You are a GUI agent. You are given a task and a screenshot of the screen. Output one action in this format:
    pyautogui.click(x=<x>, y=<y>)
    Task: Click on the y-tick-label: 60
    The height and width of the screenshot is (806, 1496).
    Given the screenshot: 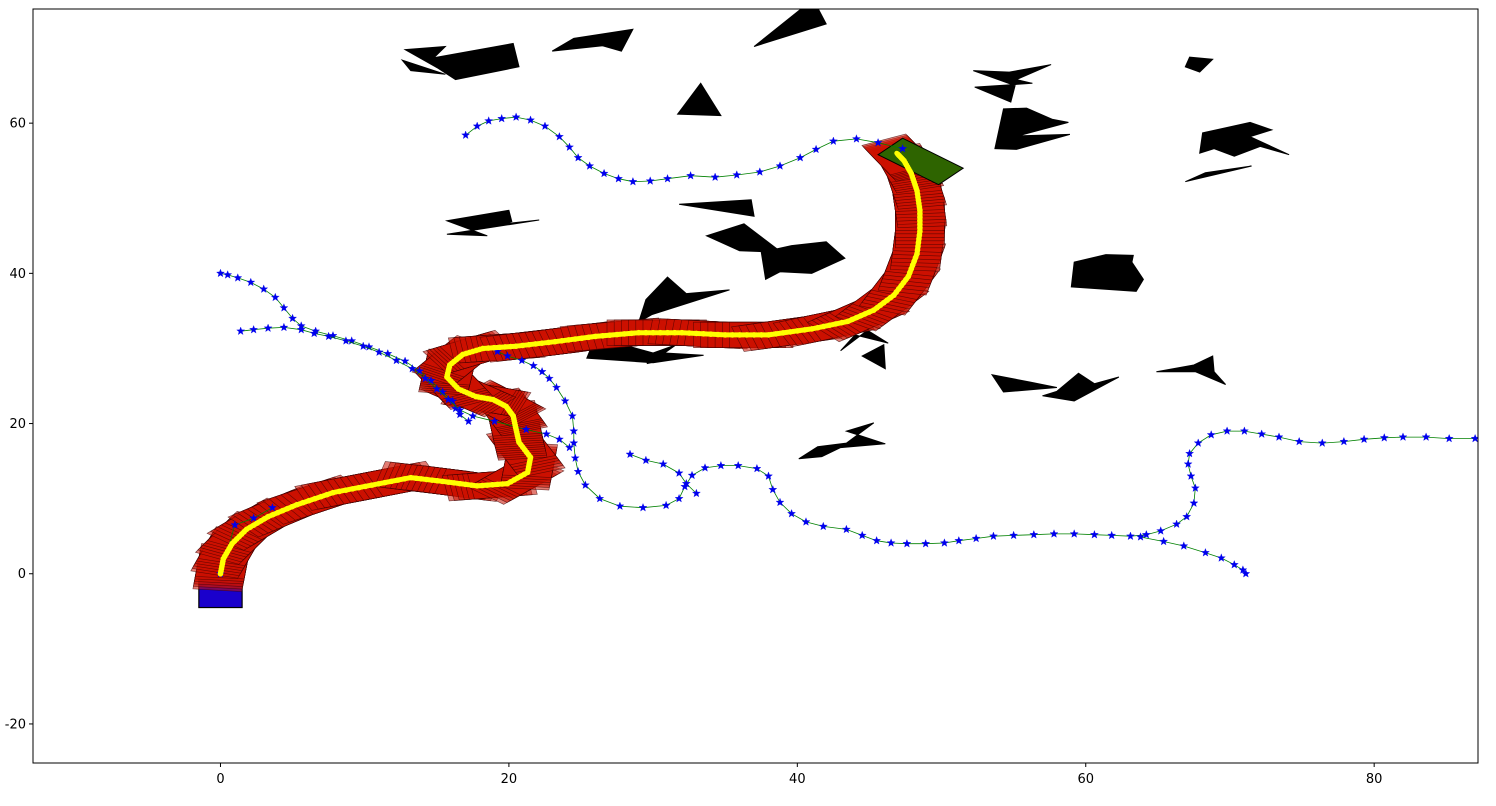 What is the action you would take?
    pyautogui.click(x=17, y=124)
    